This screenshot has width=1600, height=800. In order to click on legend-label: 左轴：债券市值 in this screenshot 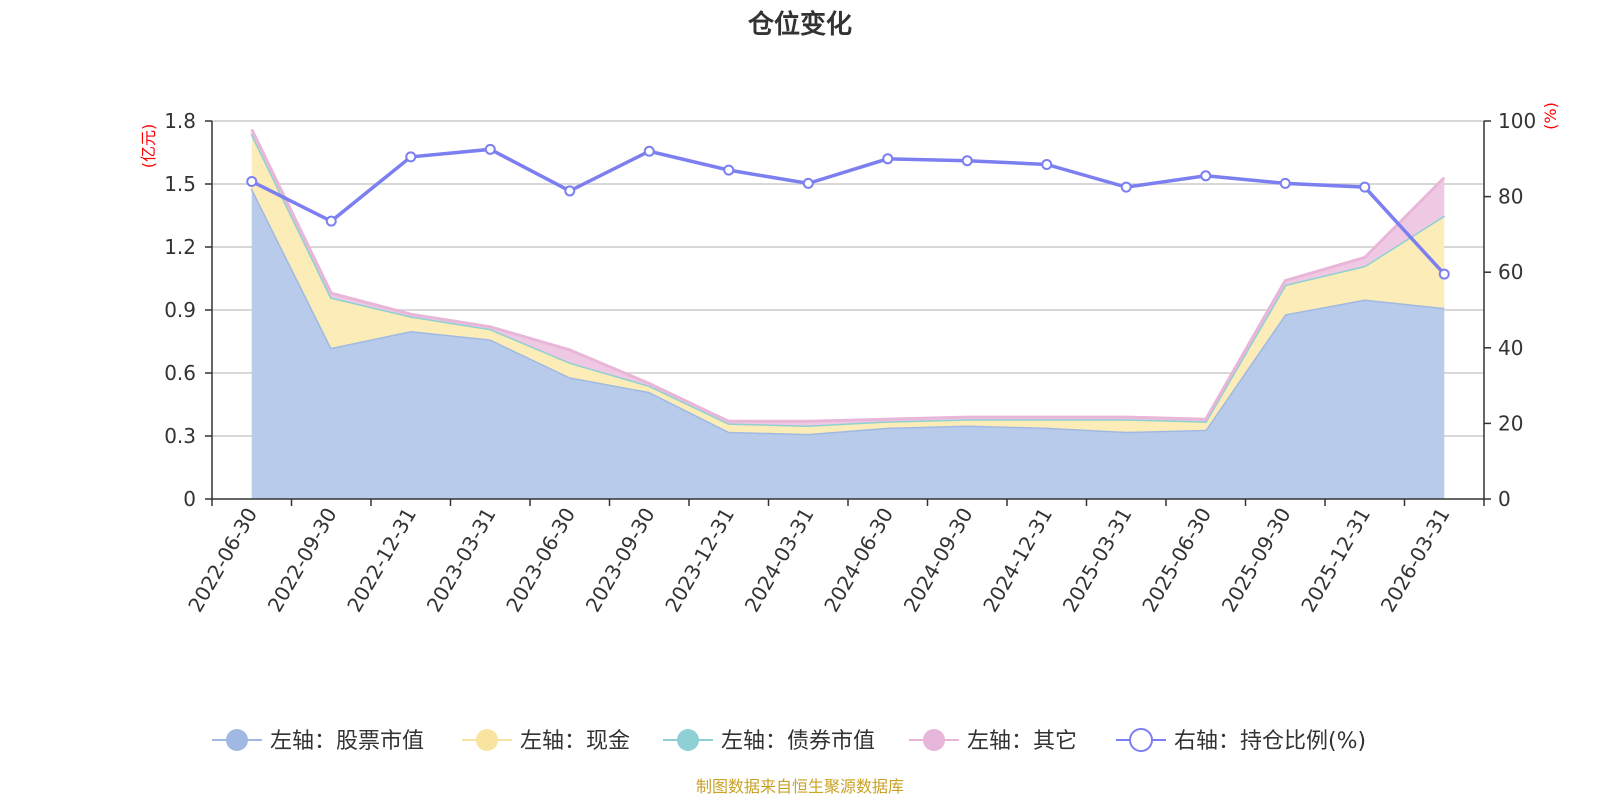, I will do `click(798, 741)`.